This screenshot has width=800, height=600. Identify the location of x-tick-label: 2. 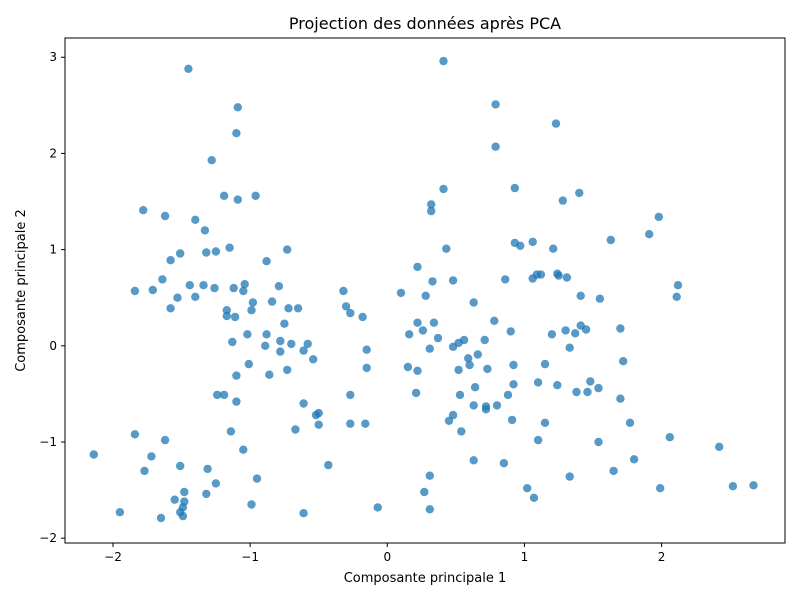
(662, 557).